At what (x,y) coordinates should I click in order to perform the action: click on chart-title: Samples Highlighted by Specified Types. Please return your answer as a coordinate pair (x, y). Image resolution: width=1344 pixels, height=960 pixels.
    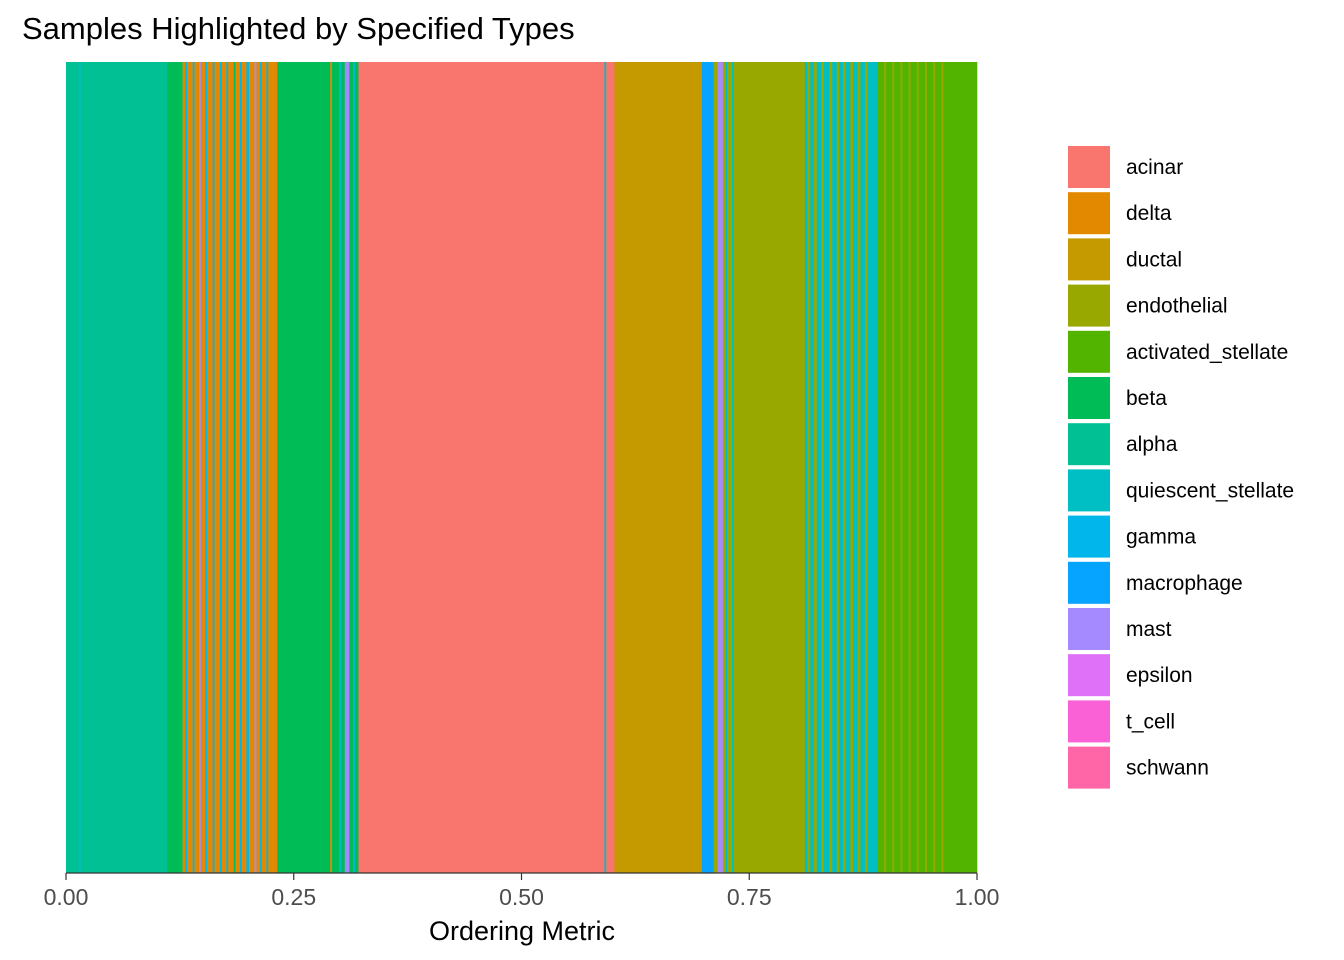
    Looking at the image, I should click on (298, 28).